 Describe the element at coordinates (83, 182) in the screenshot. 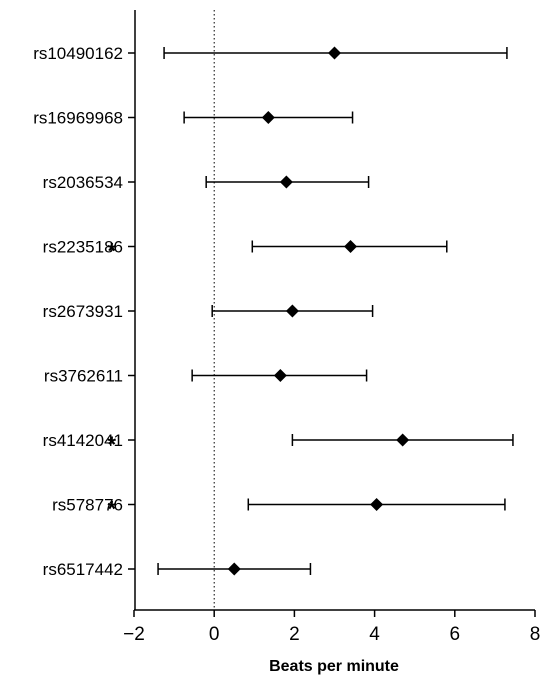

I see `row-label: rs2036534` at that location.